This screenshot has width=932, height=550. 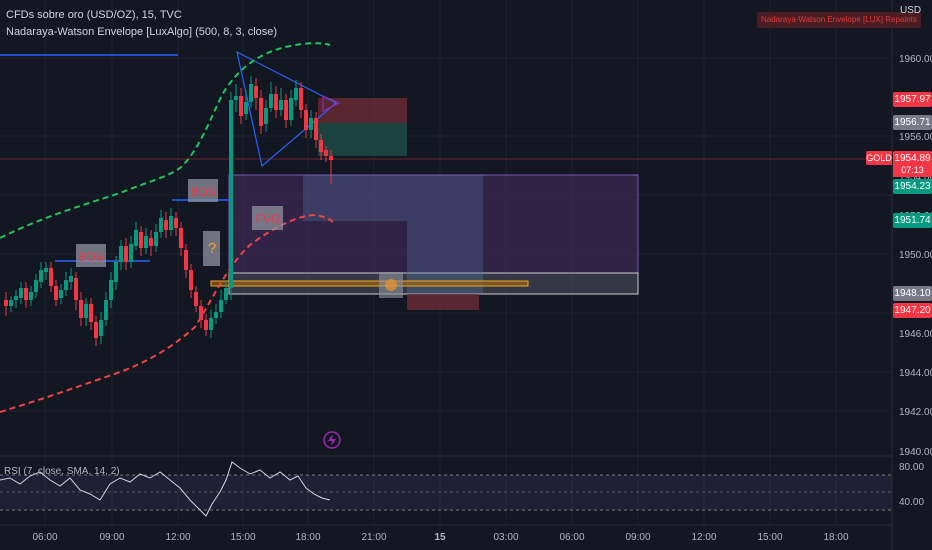 I want to click on bos-left-text: BOS, so click(x=90, y=257).